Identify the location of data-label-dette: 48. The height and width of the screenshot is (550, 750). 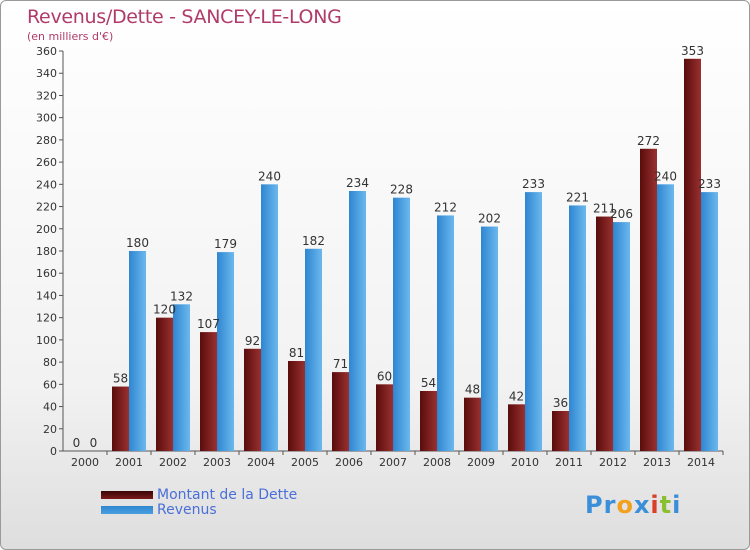
(472, 390).